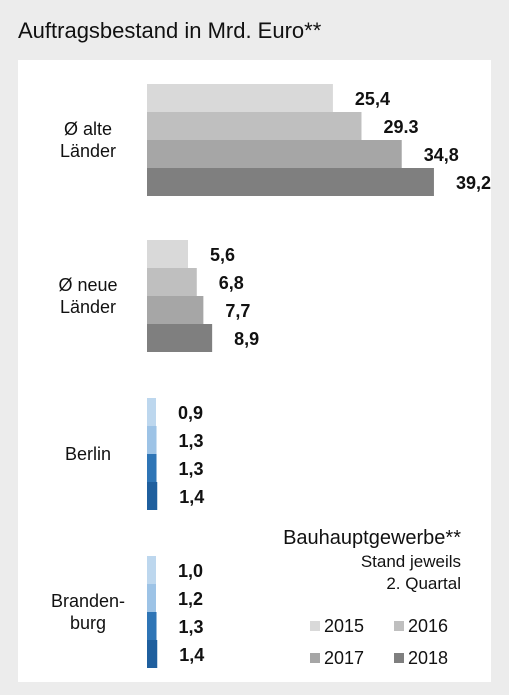 The image size is (509, 695). I want to click on note-subtitle-line-1: Stand jeweils, so click(410, 561).